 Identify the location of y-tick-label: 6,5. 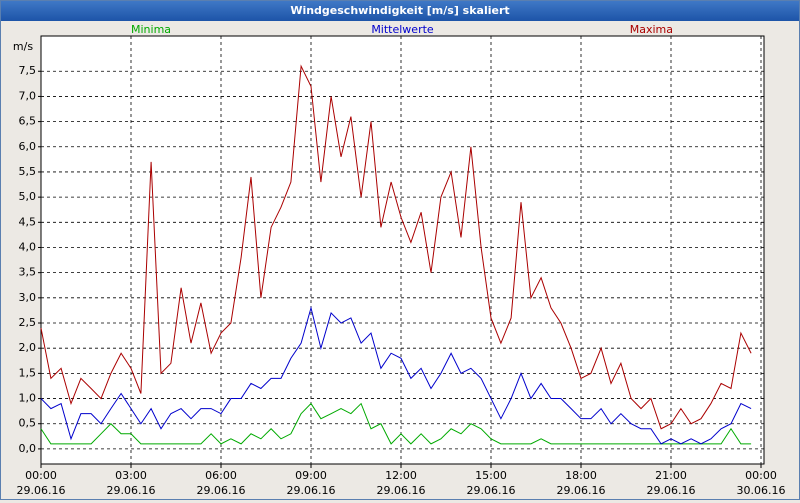
(28, 121).